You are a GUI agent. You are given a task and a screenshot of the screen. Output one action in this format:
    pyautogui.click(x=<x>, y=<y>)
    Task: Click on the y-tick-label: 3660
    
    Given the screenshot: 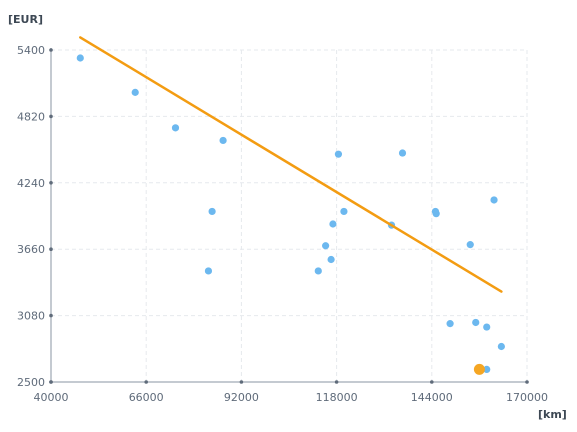 What is the action you would take?
    pyautogui.click(x=31, y=249)
    